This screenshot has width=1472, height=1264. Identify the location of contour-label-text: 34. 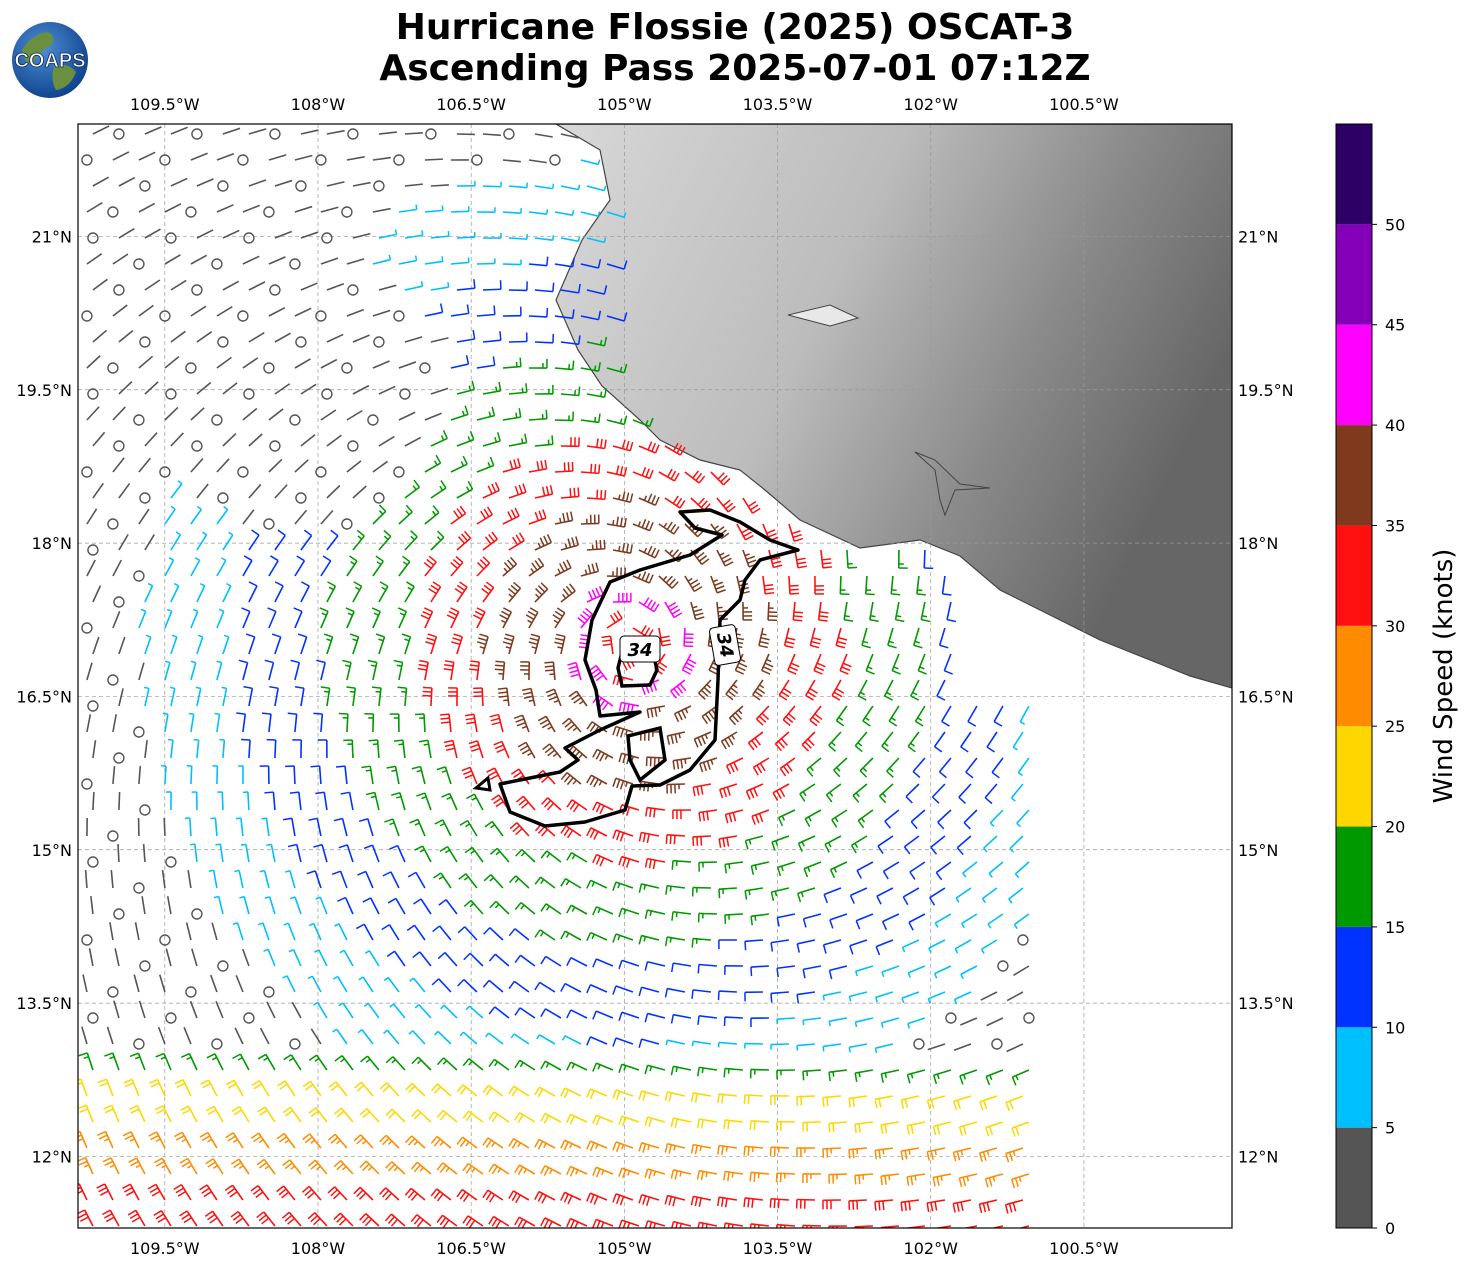
(724, 645).